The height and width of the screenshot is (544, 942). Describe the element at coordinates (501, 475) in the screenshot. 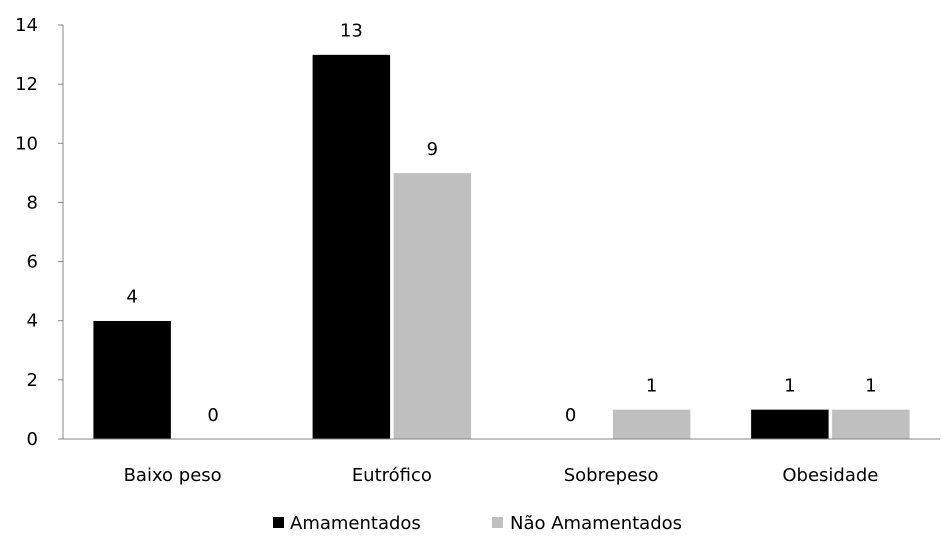

I see `x-axis-labels: Baixo peso Eutrófico Sobrepeso Obesidade` at that location.